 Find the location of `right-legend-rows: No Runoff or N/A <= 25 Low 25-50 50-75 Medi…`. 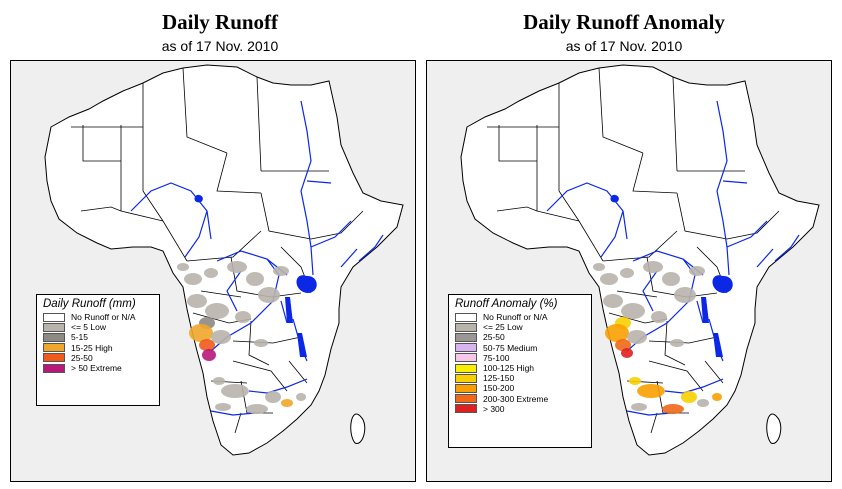

right-legend-rows: No Runoff or N/A <= 25 Low 25-50 50-75 Medi… is located at coordinates (520, 363).